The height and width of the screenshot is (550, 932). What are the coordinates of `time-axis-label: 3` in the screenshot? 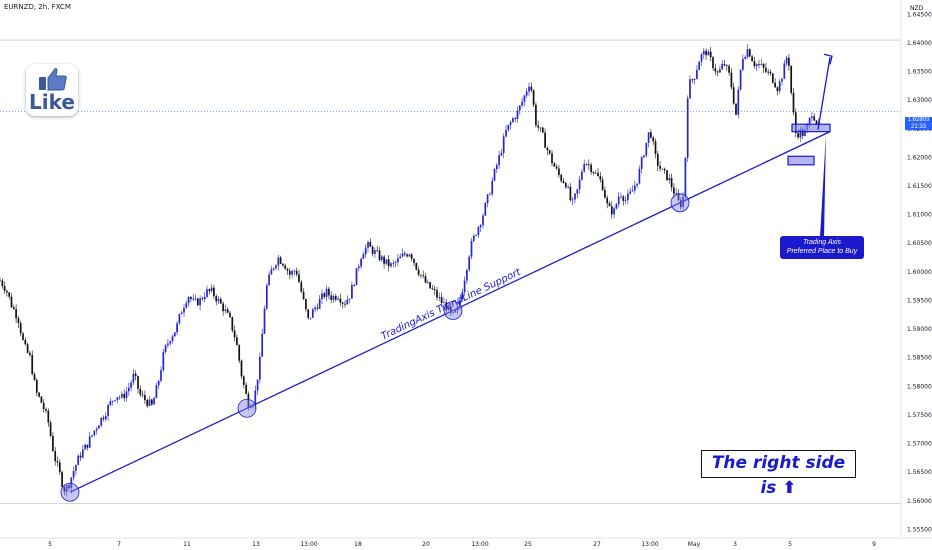 It's located at (735, 544).